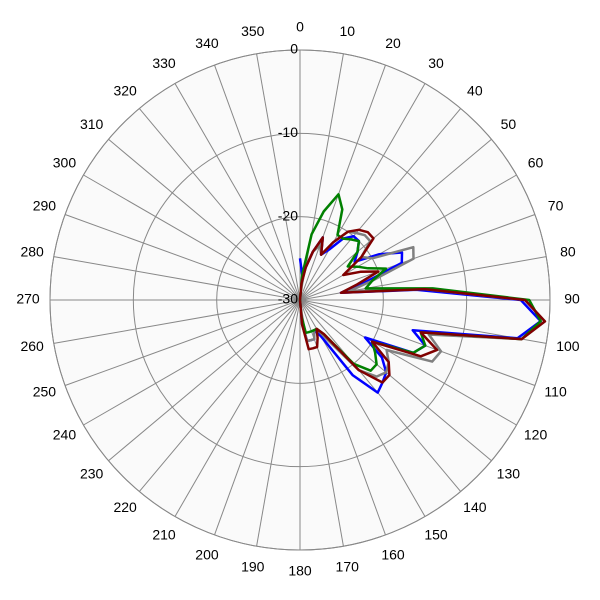  I want to click on angle-label: 300, so click(65, 163).